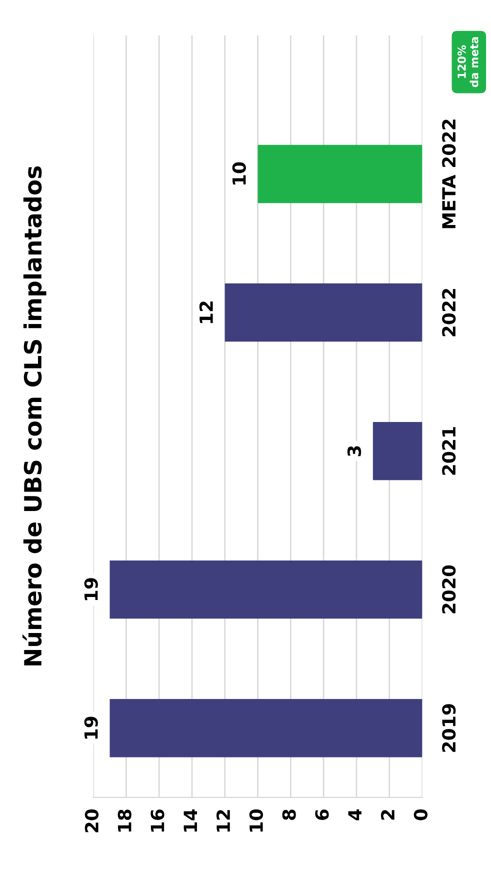 The width and height of the screenshot is (491, 886). I want to click on x-tick-label: 2, so click(387, 815).